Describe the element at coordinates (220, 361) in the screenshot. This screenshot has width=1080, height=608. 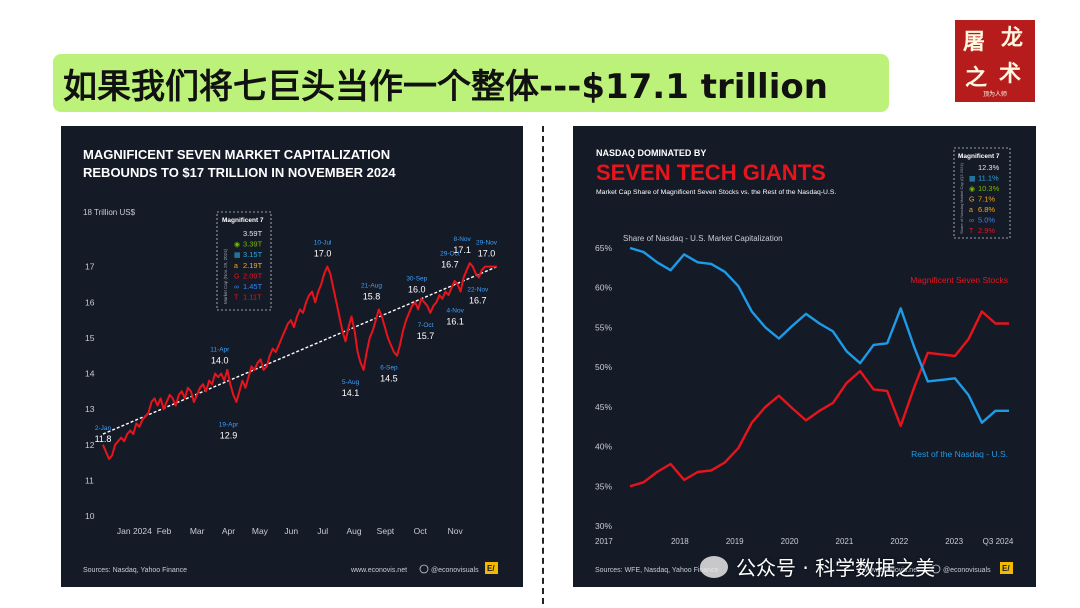
I see `annotation-value: 14.0` at that location.